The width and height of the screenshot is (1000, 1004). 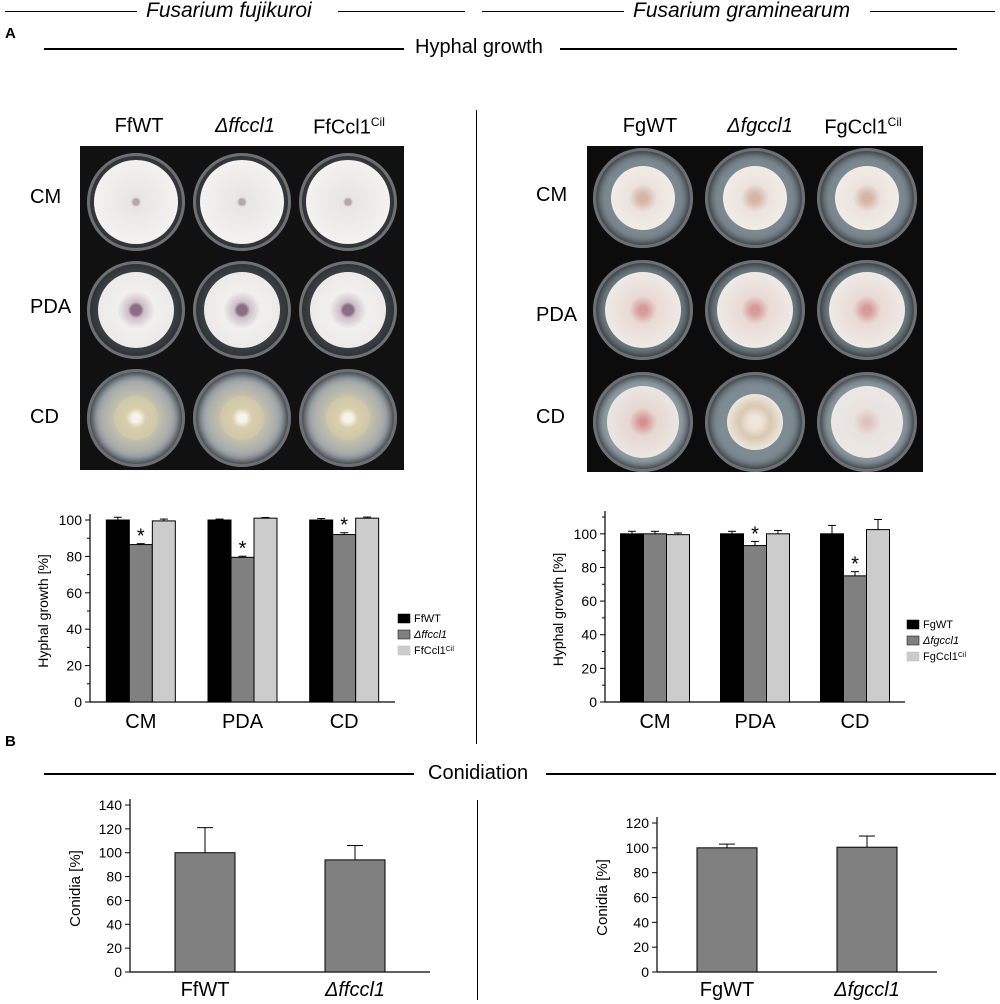 What do you see at coordinates (727, 990) in the screenshot?
I see `x-tick-label: FgWT` at bounding box center [727, 990].